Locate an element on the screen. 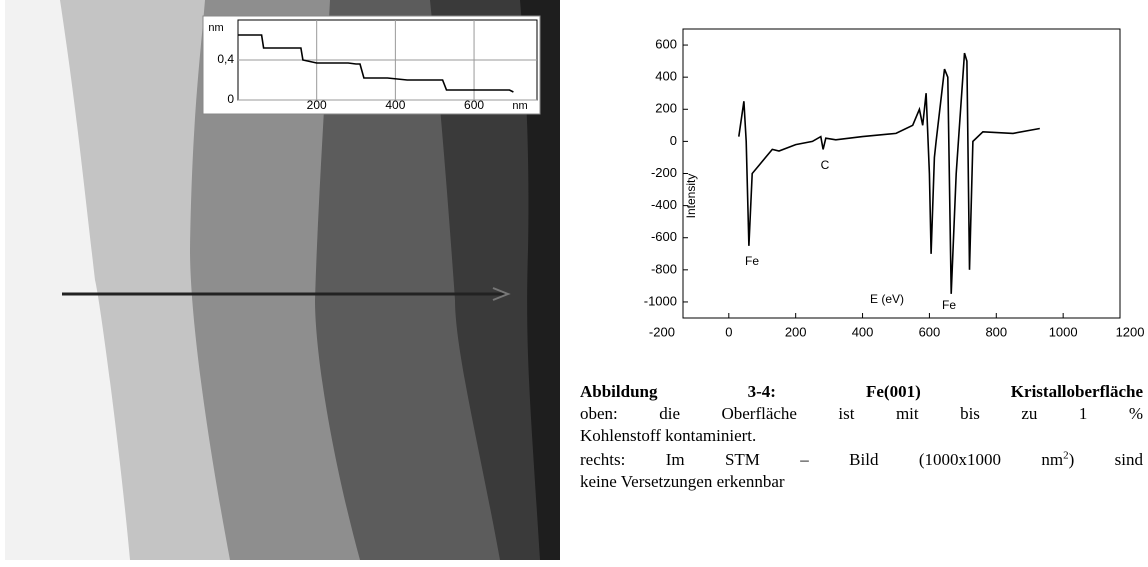 The width and height of the screenshot is (1148, 567). y-axis-label: Intensity is located at coordinates (691, 196).